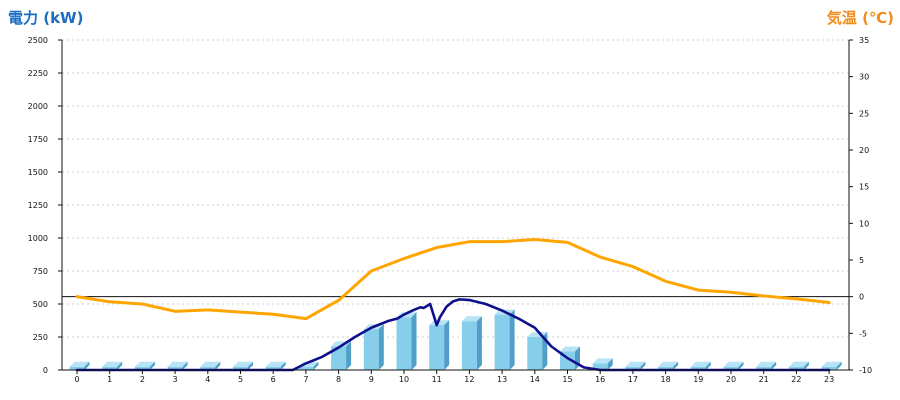 The image size is (900, 400). Describe the element at coordinates (864, 187) in the screenshot. I see `right-tick-label-5: 15` at that location.